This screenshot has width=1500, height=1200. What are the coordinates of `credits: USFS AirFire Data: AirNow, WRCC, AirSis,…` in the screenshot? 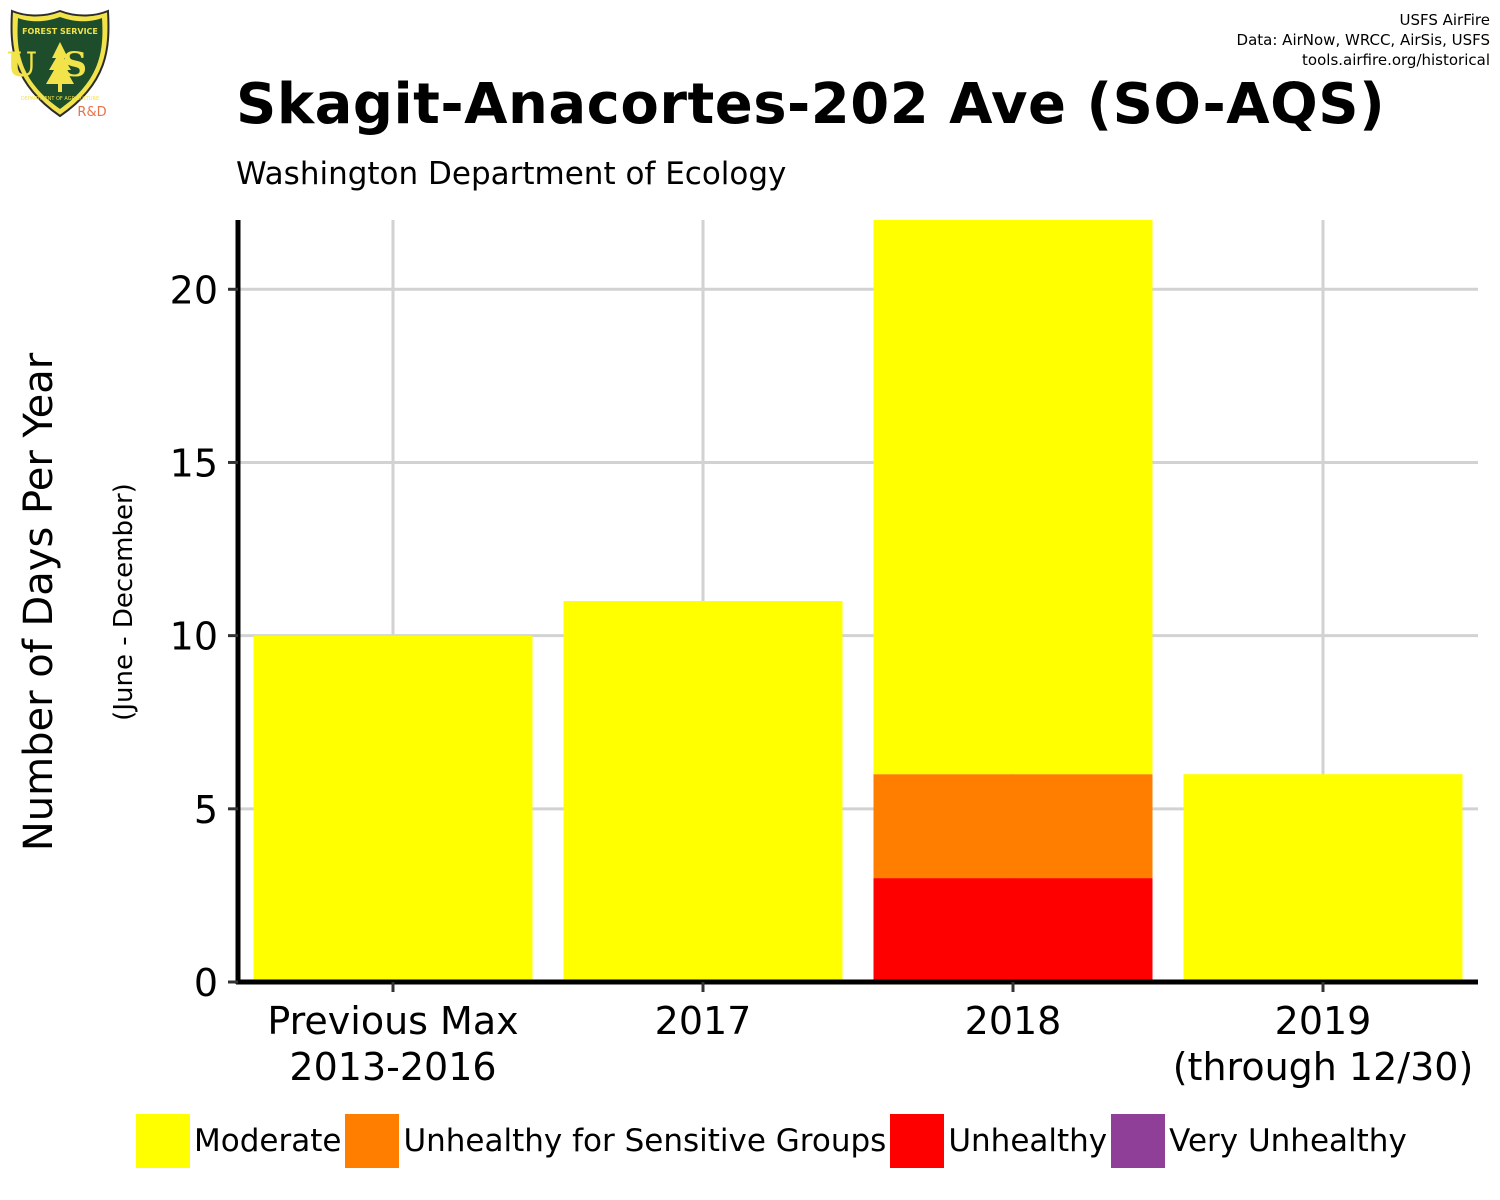 It's located at (1363, 40).